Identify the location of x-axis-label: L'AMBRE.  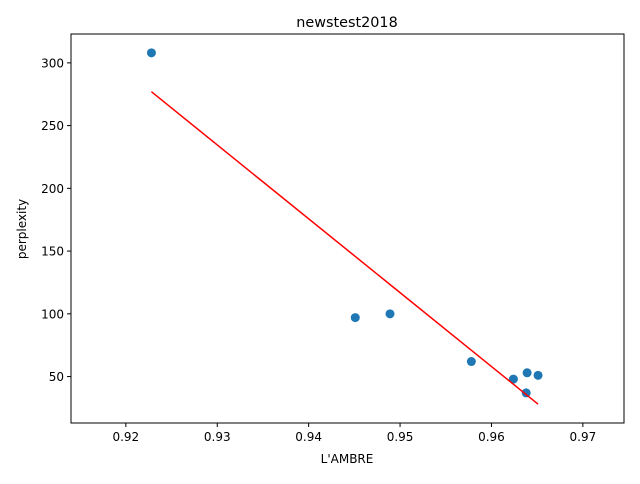
(347, 459).